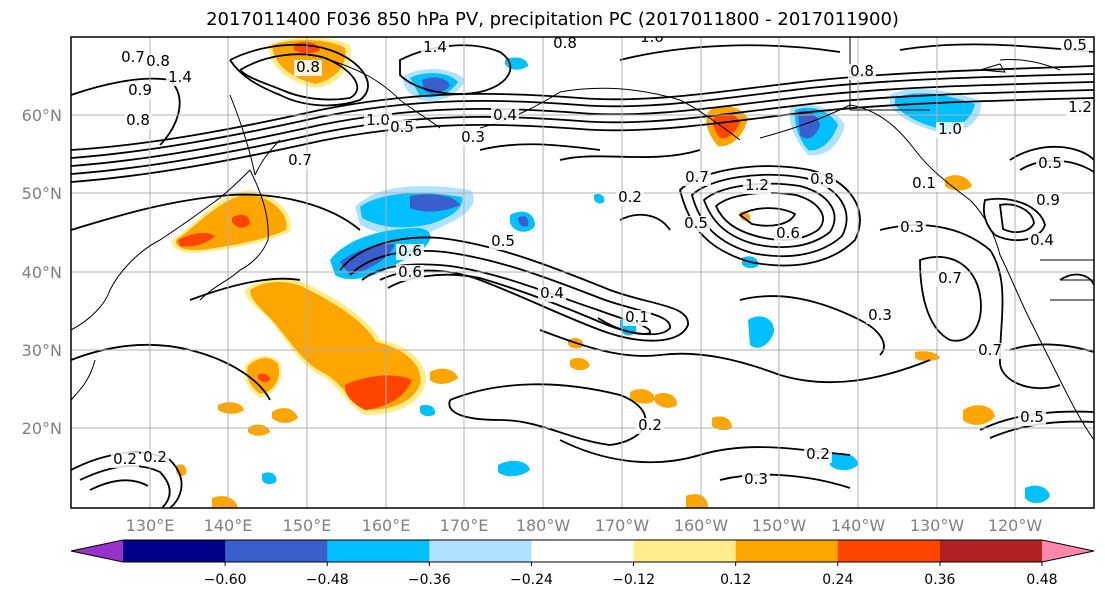  What do you see at coordinates (42, 115) in the screenshot?
I see `lat-tick: 60°N` at bounding box center [42, 115].